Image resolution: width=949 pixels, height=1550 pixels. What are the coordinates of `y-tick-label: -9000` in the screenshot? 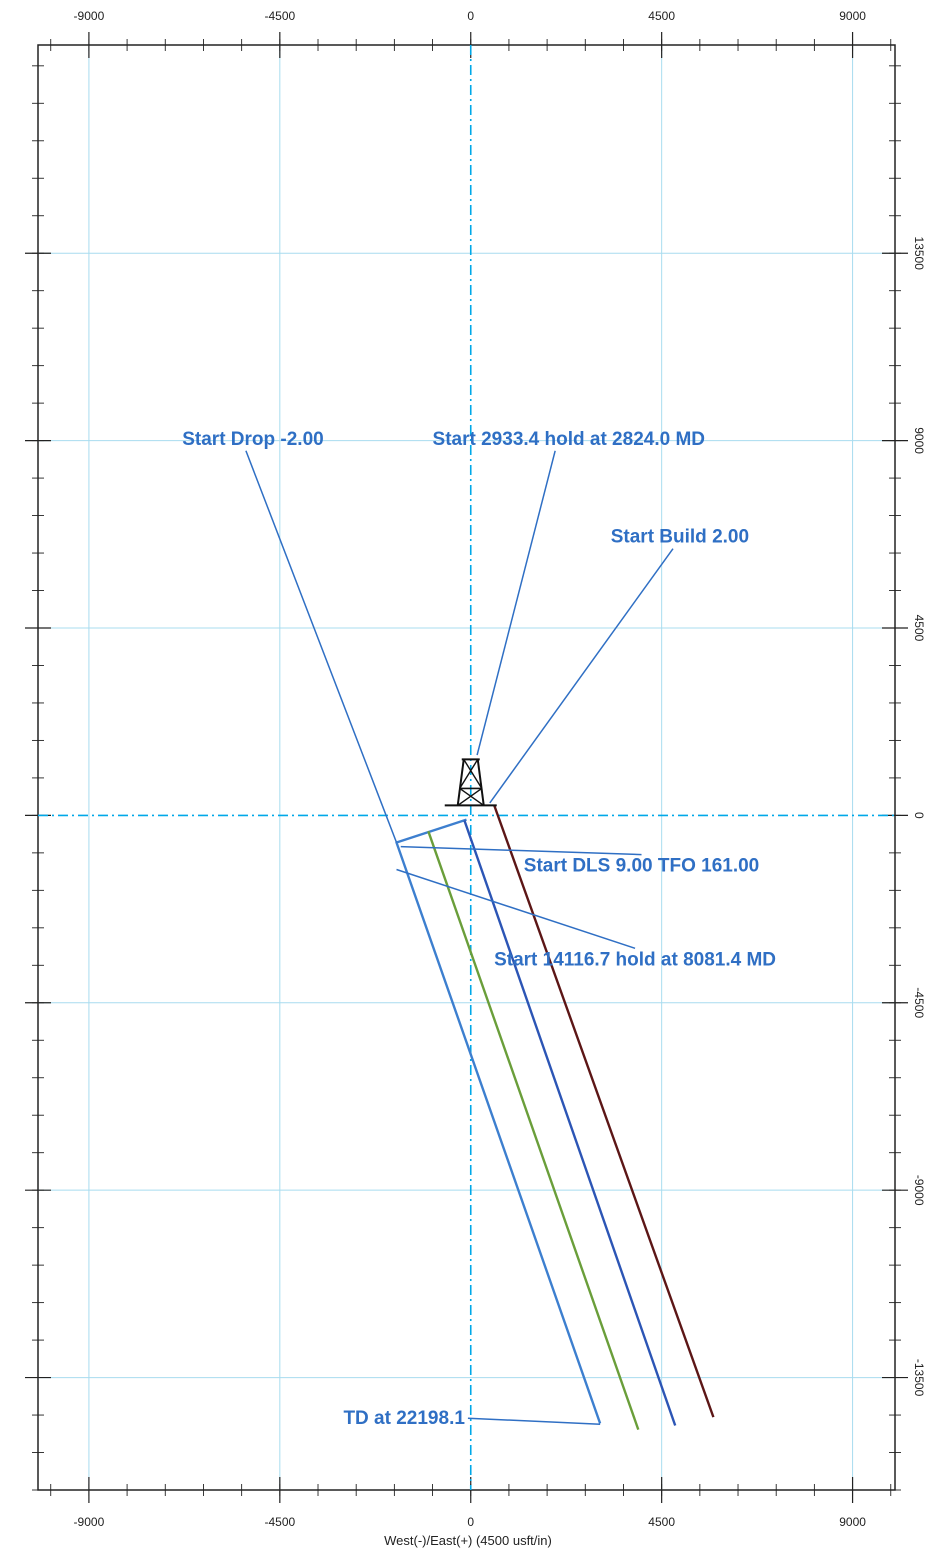 It's located at (919, 1190).